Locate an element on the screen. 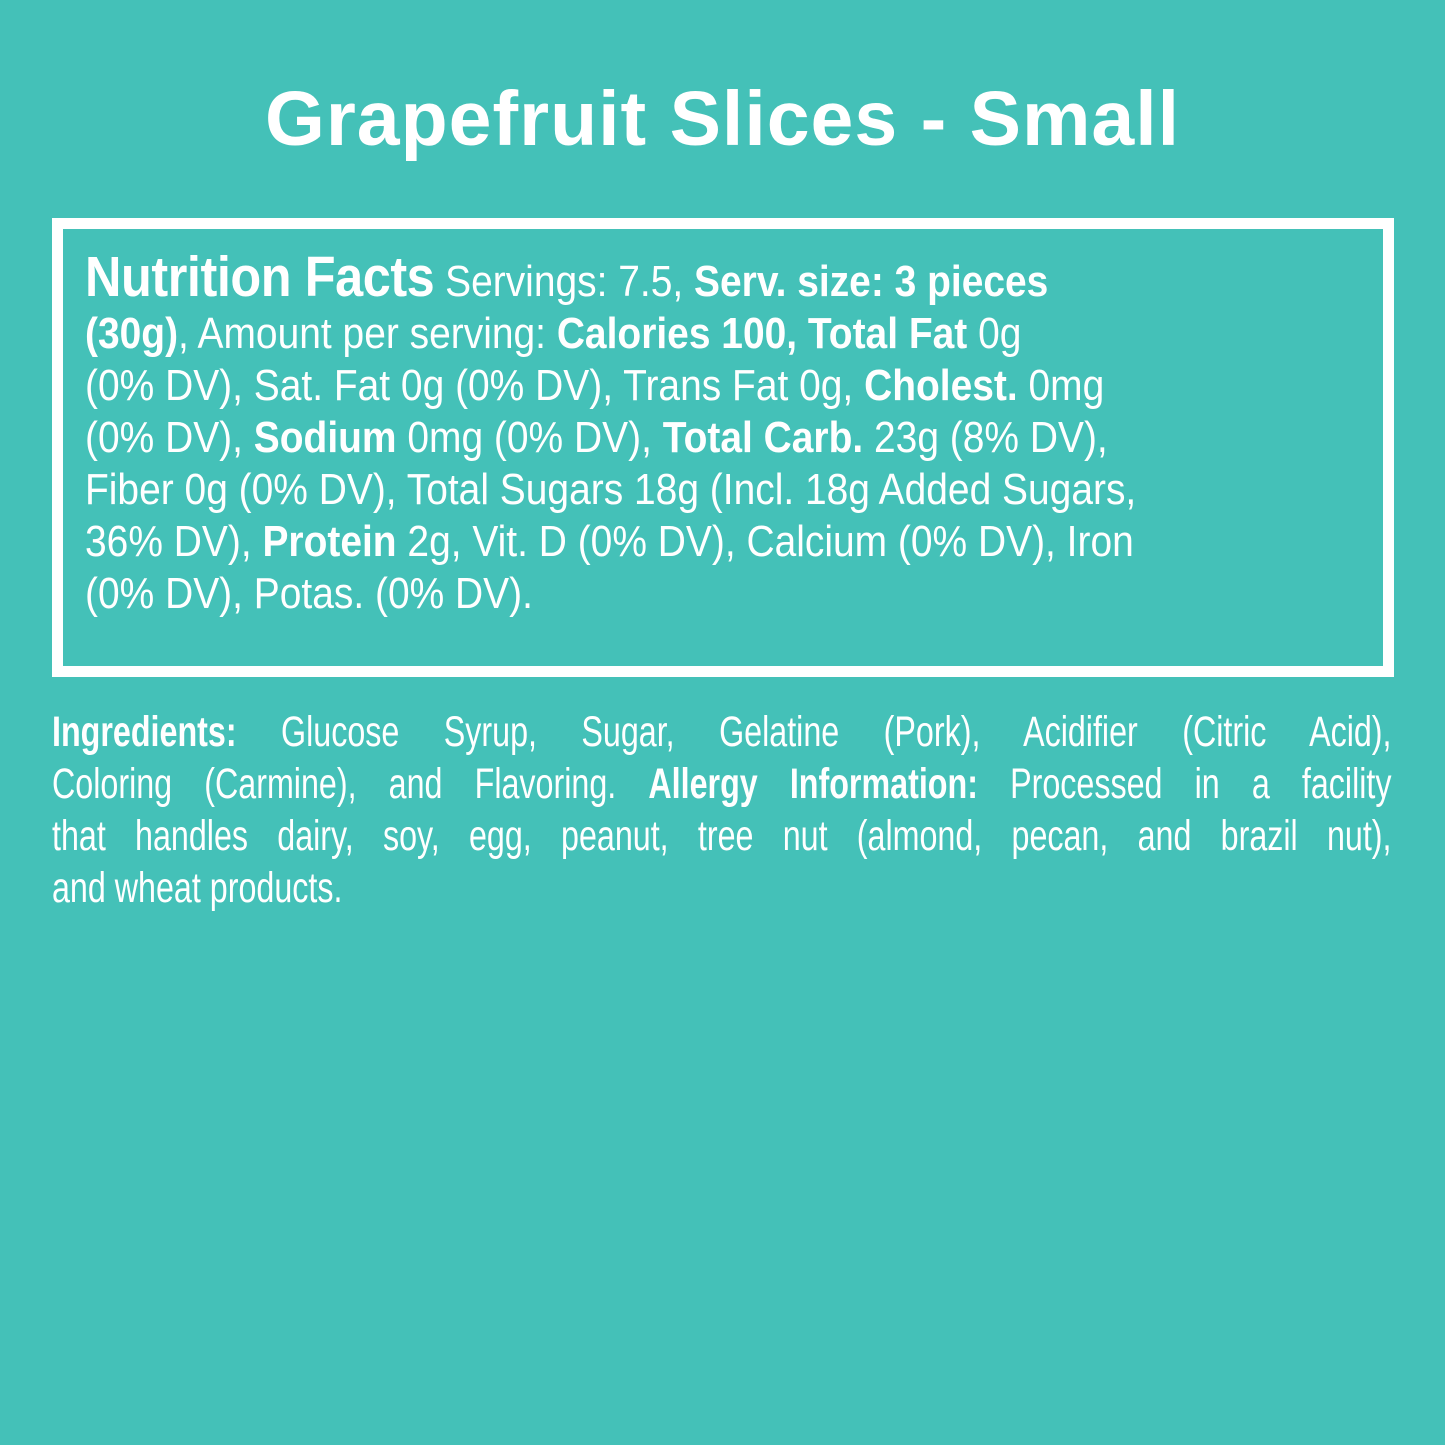  nutrition-facts-heading: Nutrition Facts is located at coordinates (260, 277).